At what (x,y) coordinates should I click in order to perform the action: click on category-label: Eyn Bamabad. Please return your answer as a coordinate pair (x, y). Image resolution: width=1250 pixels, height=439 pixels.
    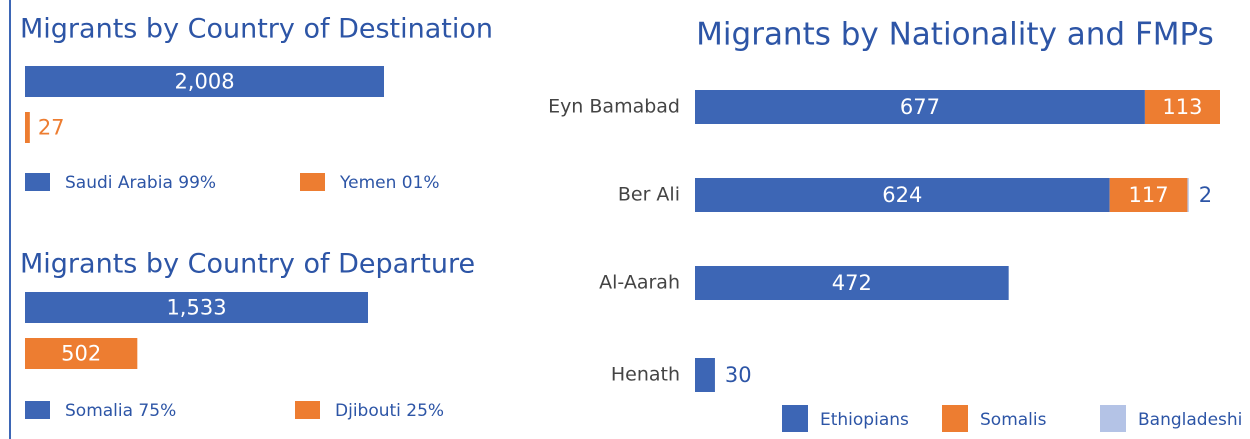
    Looking at the image, I should click on (614, 107).